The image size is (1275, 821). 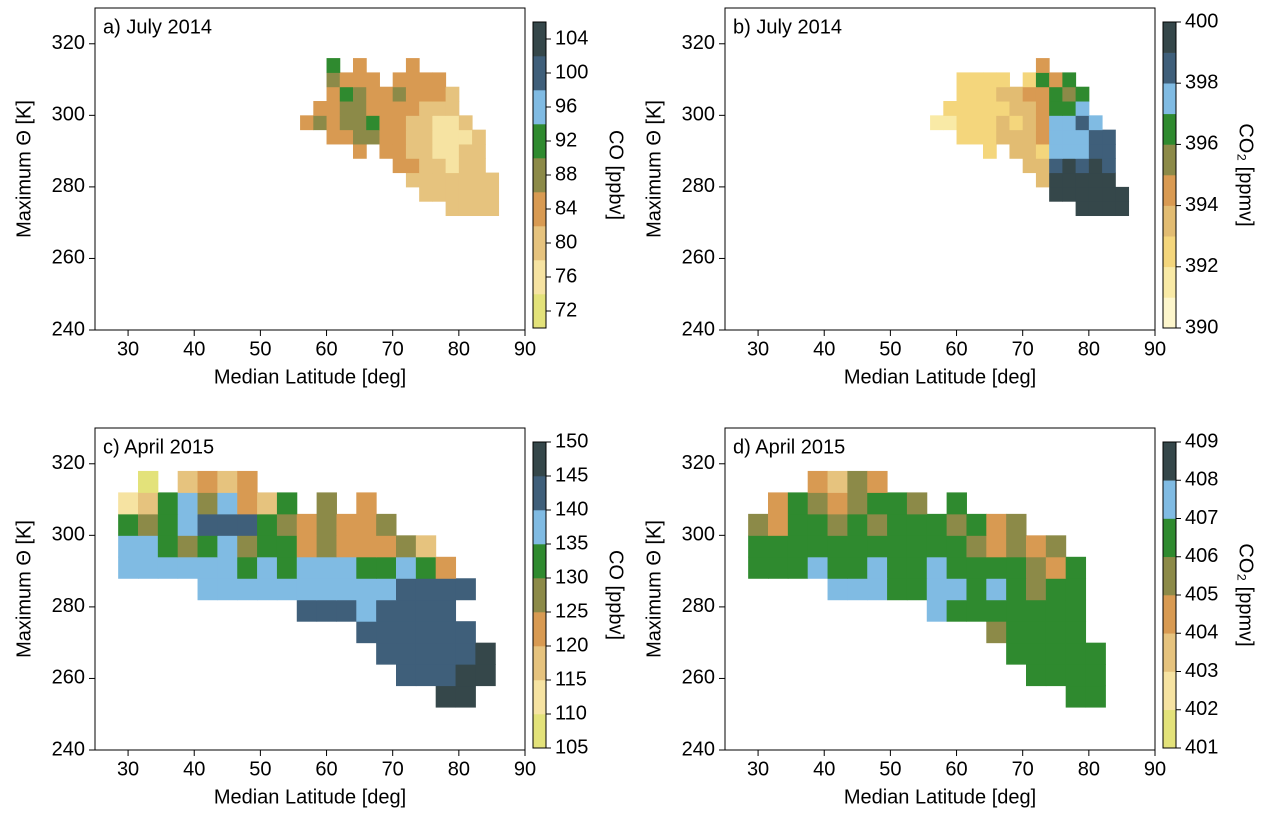 What do you see at coordinates (260, 349) in the screenshot?
I see `x-tick-label: 50` at bounding box center [260, 349].